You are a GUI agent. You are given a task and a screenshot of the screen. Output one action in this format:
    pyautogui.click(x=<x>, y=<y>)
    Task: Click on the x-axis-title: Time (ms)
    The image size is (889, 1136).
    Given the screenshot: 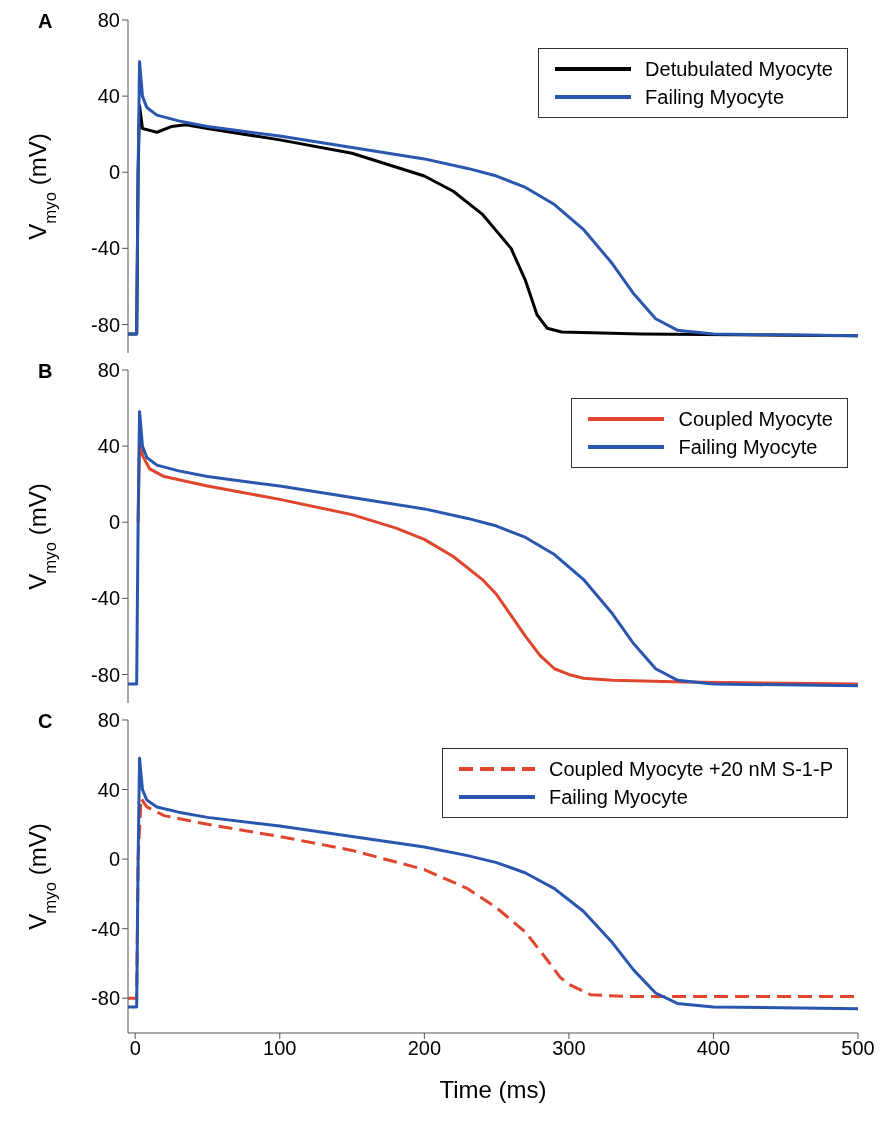 What is the action you would take?
    pyautogui.click(x=493, y=1089)
    